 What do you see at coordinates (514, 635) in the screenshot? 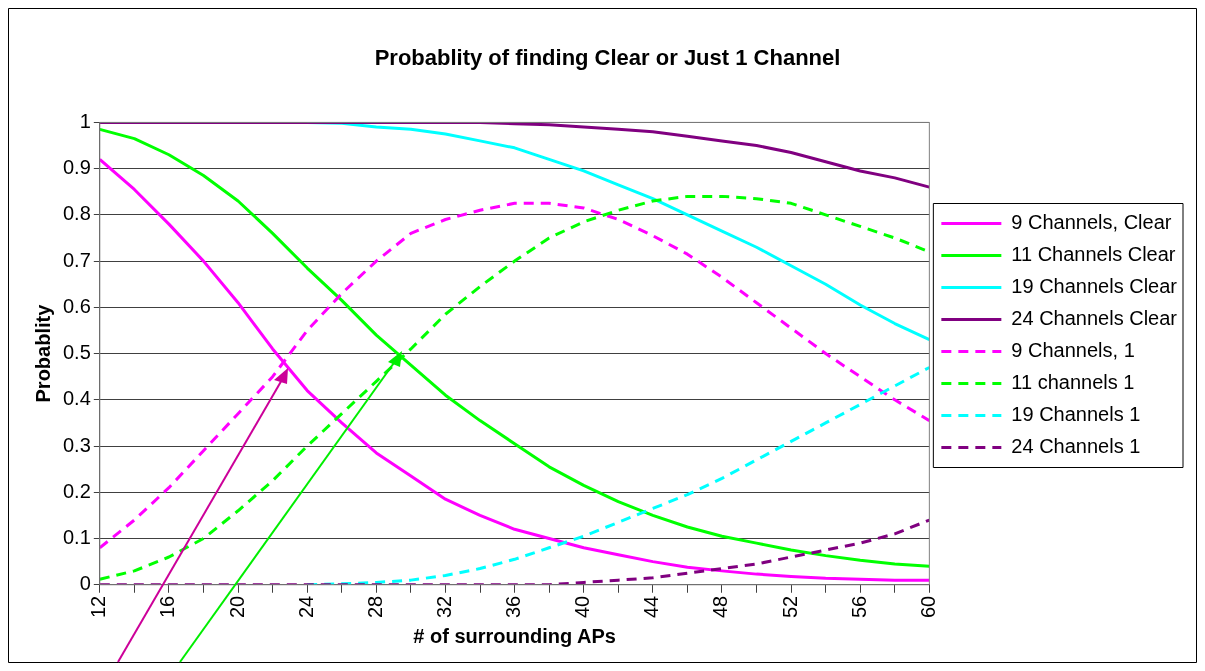
I see `x-axis-title: # of surrounding APs` at bounding box center [514, 635].